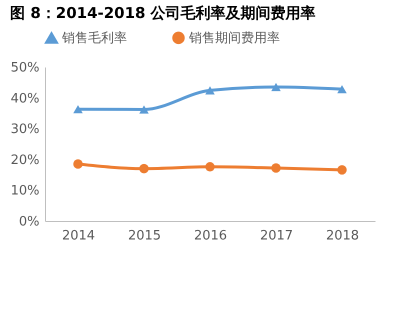 This screenshot has height=320, width=402. What do you see at coordinates (211, 236) in the screenshot?
I see `x-tick-label: 2016` at bounding box center [211, 236].